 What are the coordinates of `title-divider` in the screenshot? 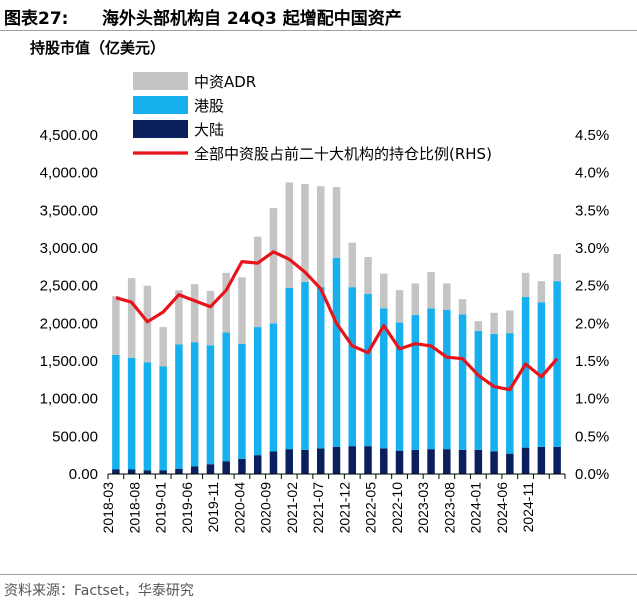 It's located at (318, 30).